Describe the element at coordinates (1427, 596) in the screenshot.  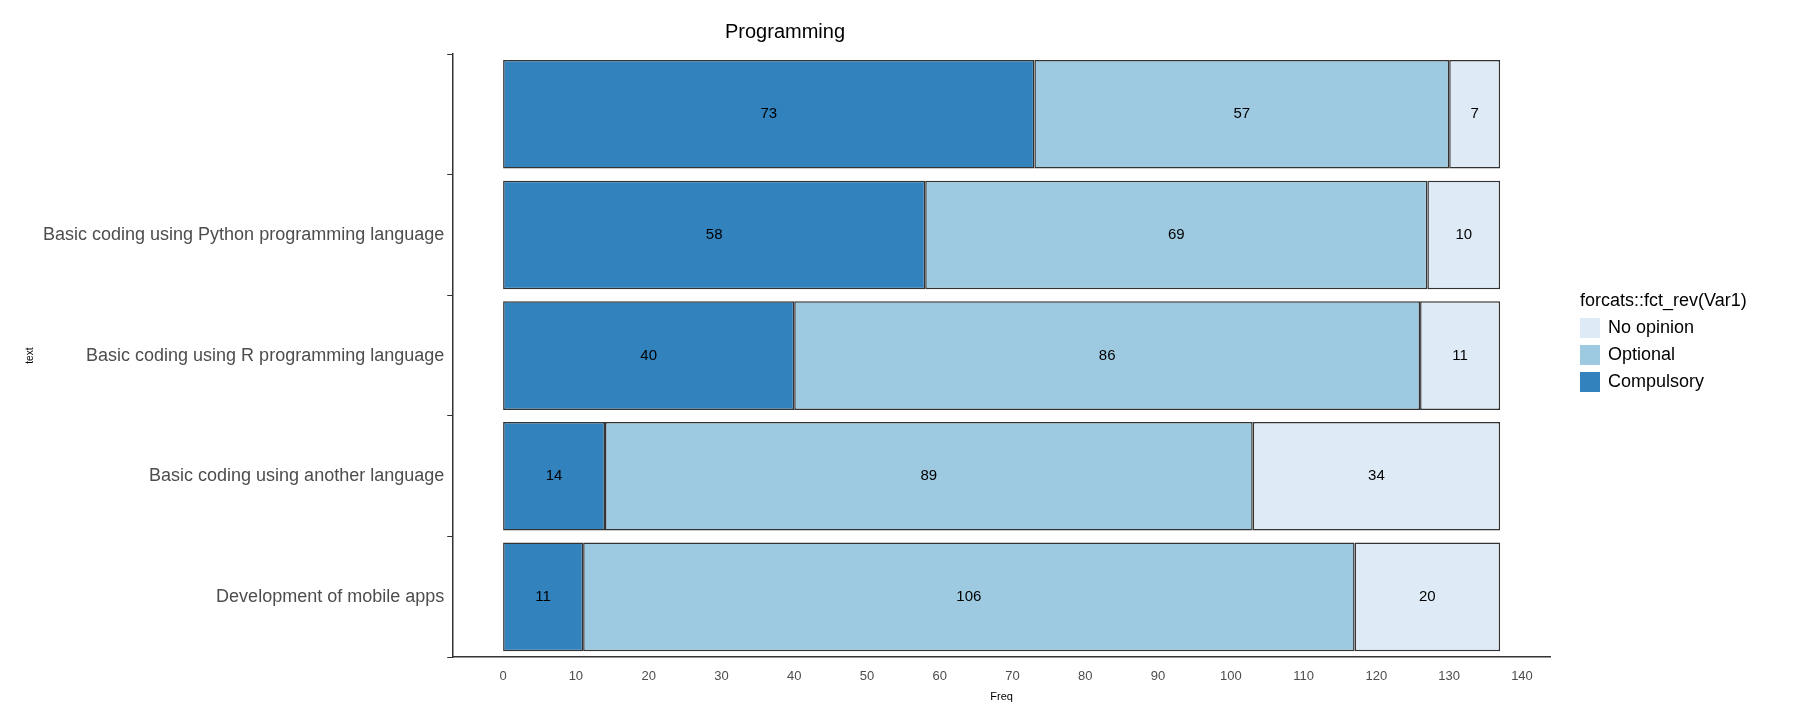
I see `data-label: 20` at that location.